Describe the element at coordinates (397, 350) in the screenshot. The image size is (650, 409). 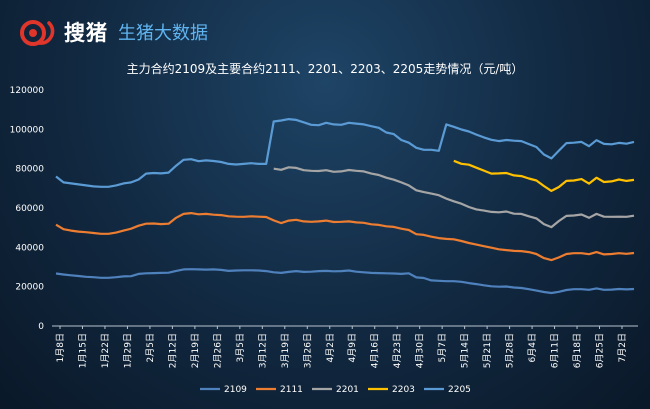
I see `x-tick-label: 4月23日` at that location.